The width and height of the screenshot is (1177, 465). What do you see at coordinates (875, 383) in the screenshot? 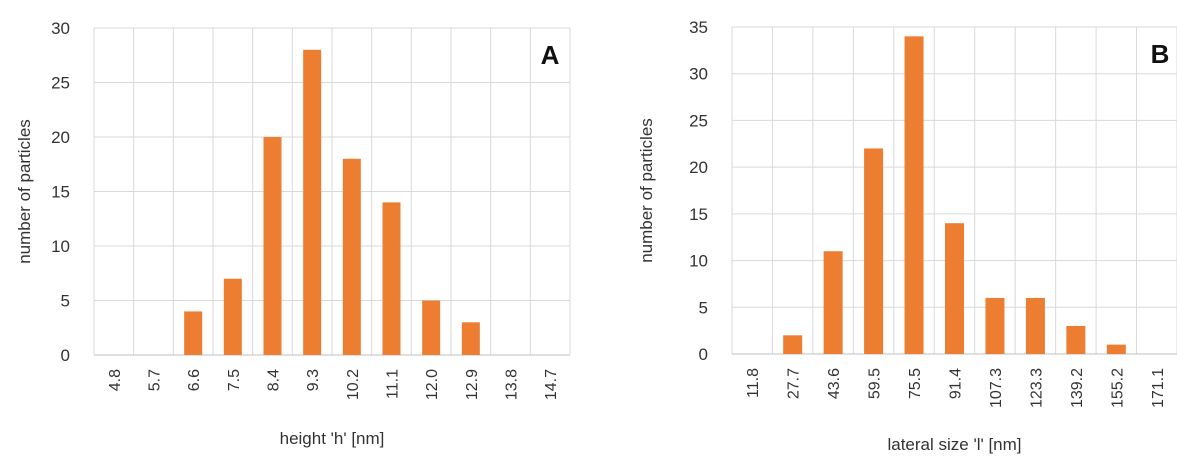
I see `x-tick-label: 59.5` at bounding box center [875, 383].